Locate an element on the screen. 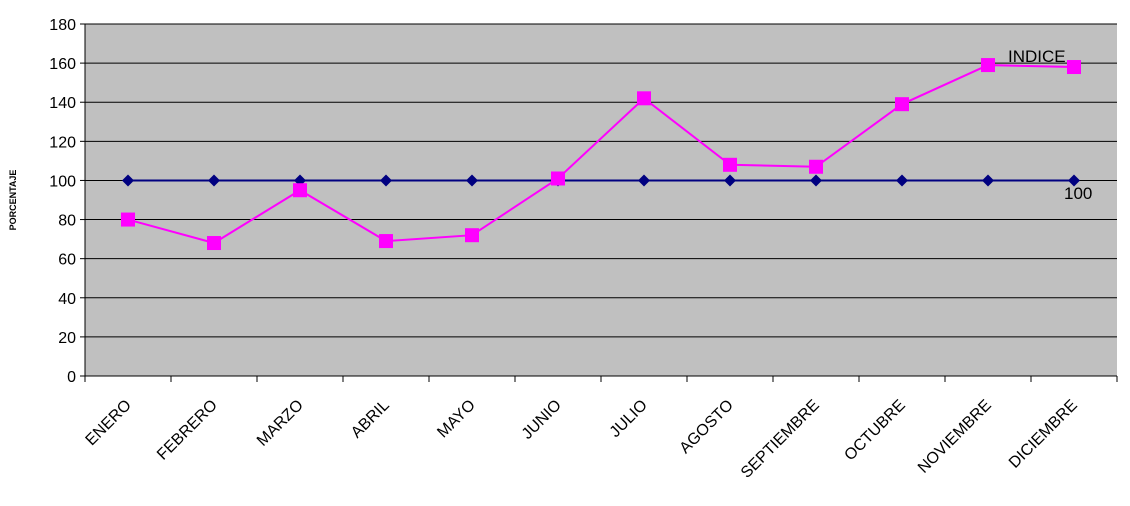  y-tick-label: 60 is located at coordinates (67, 260).